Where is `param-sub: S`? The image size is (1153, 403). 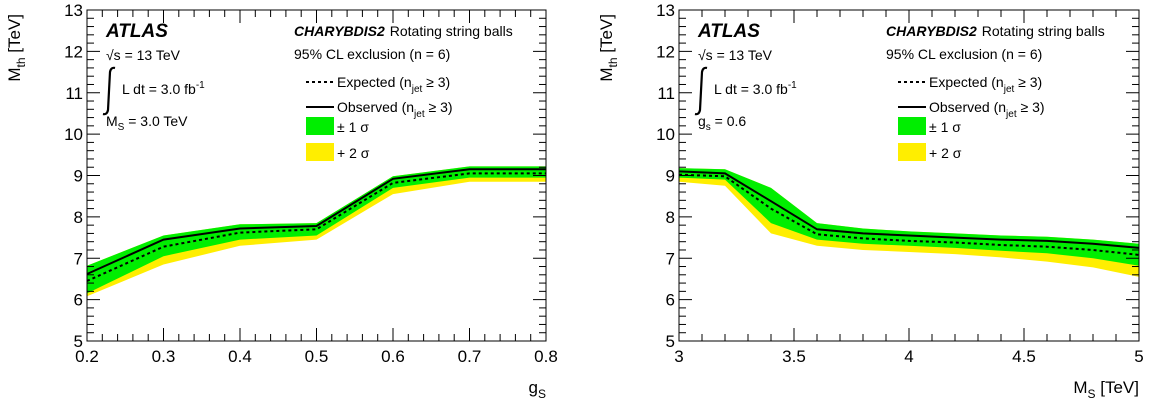
param-sub: S is located at coordinates (121, 127).